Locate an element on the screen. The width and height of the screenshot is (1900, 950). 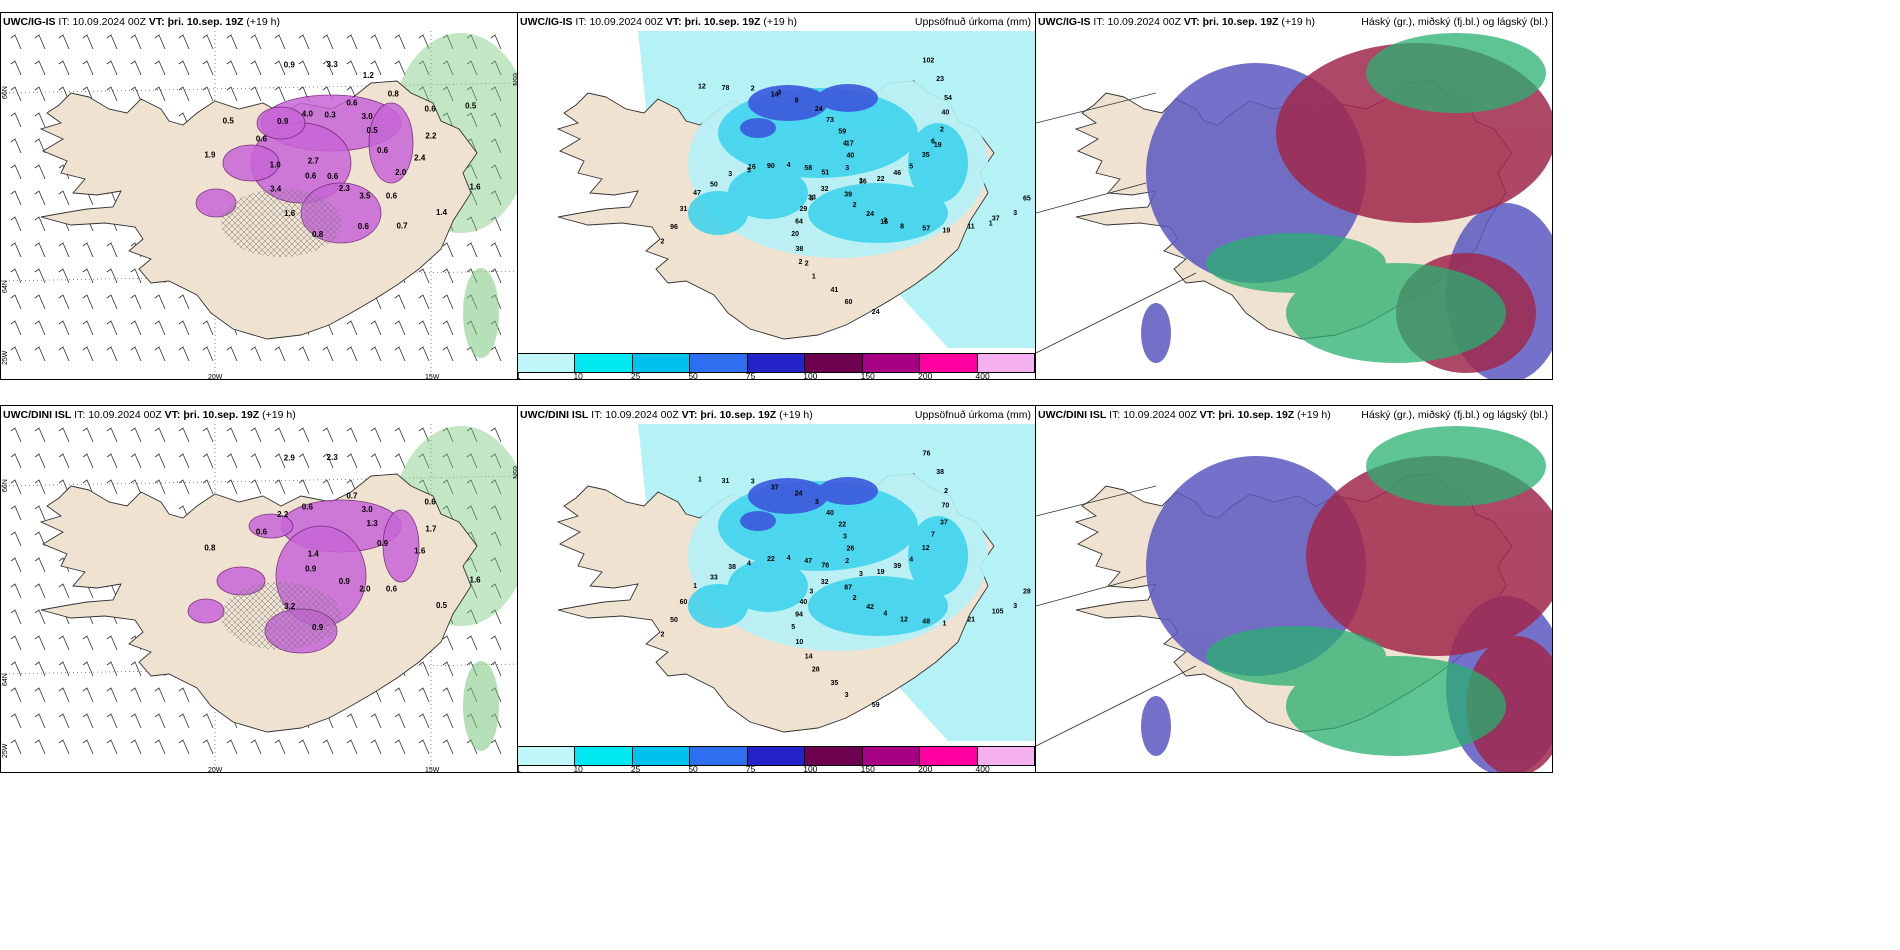
cloud-cover-map is located at coordinates (1294, 599).